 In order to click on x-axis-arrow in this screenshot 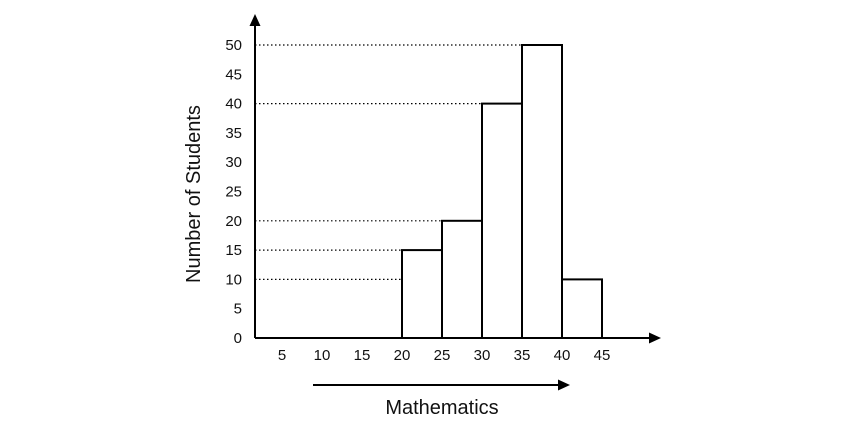, I will do `click(655, 338)`.